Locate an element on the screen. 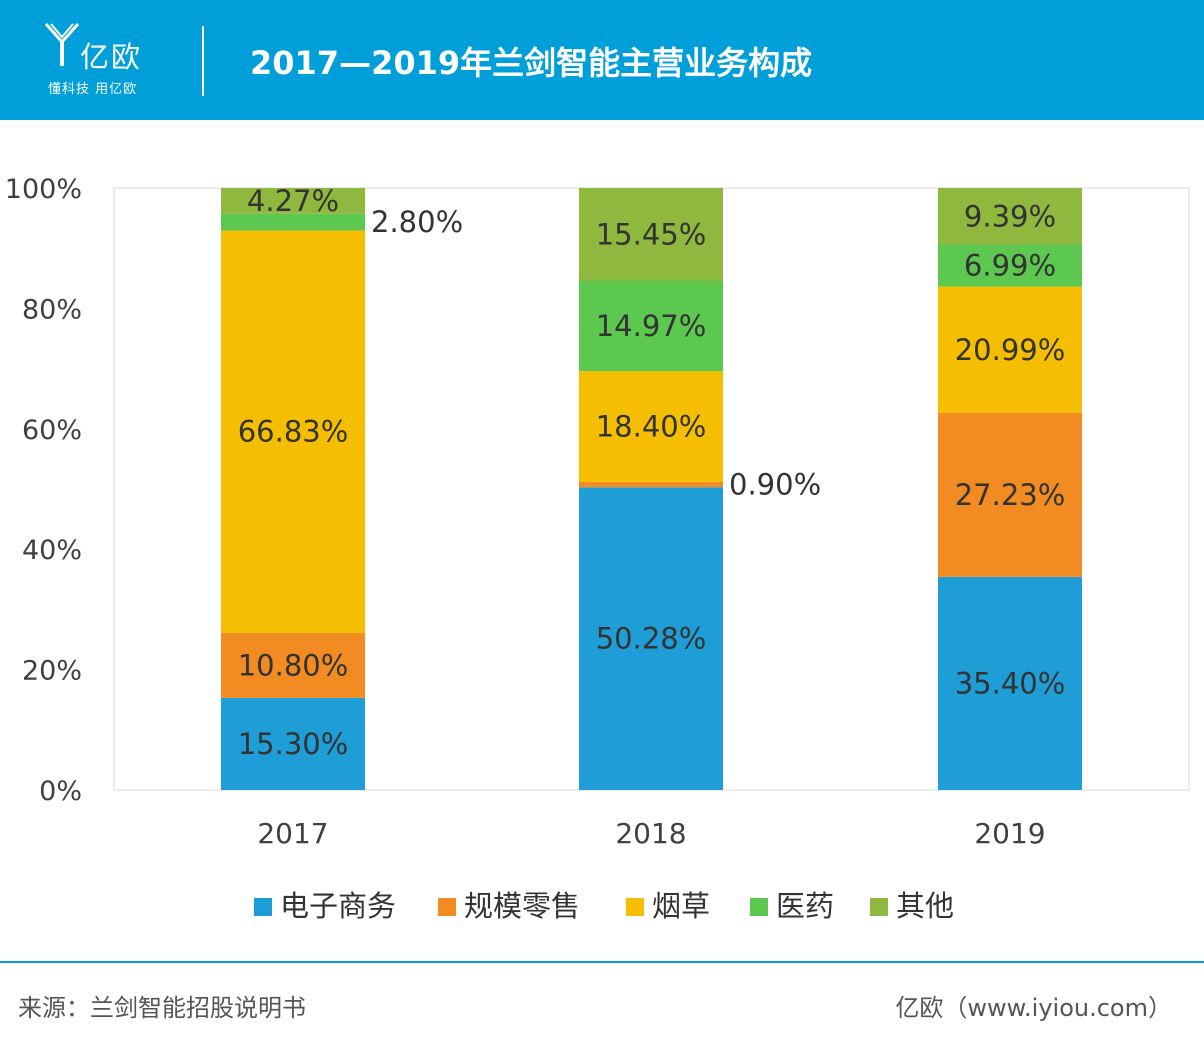 The width and height of the screenshot is (1204, 1040). data-label: 35.40% is located at coordinates (1010, 683).